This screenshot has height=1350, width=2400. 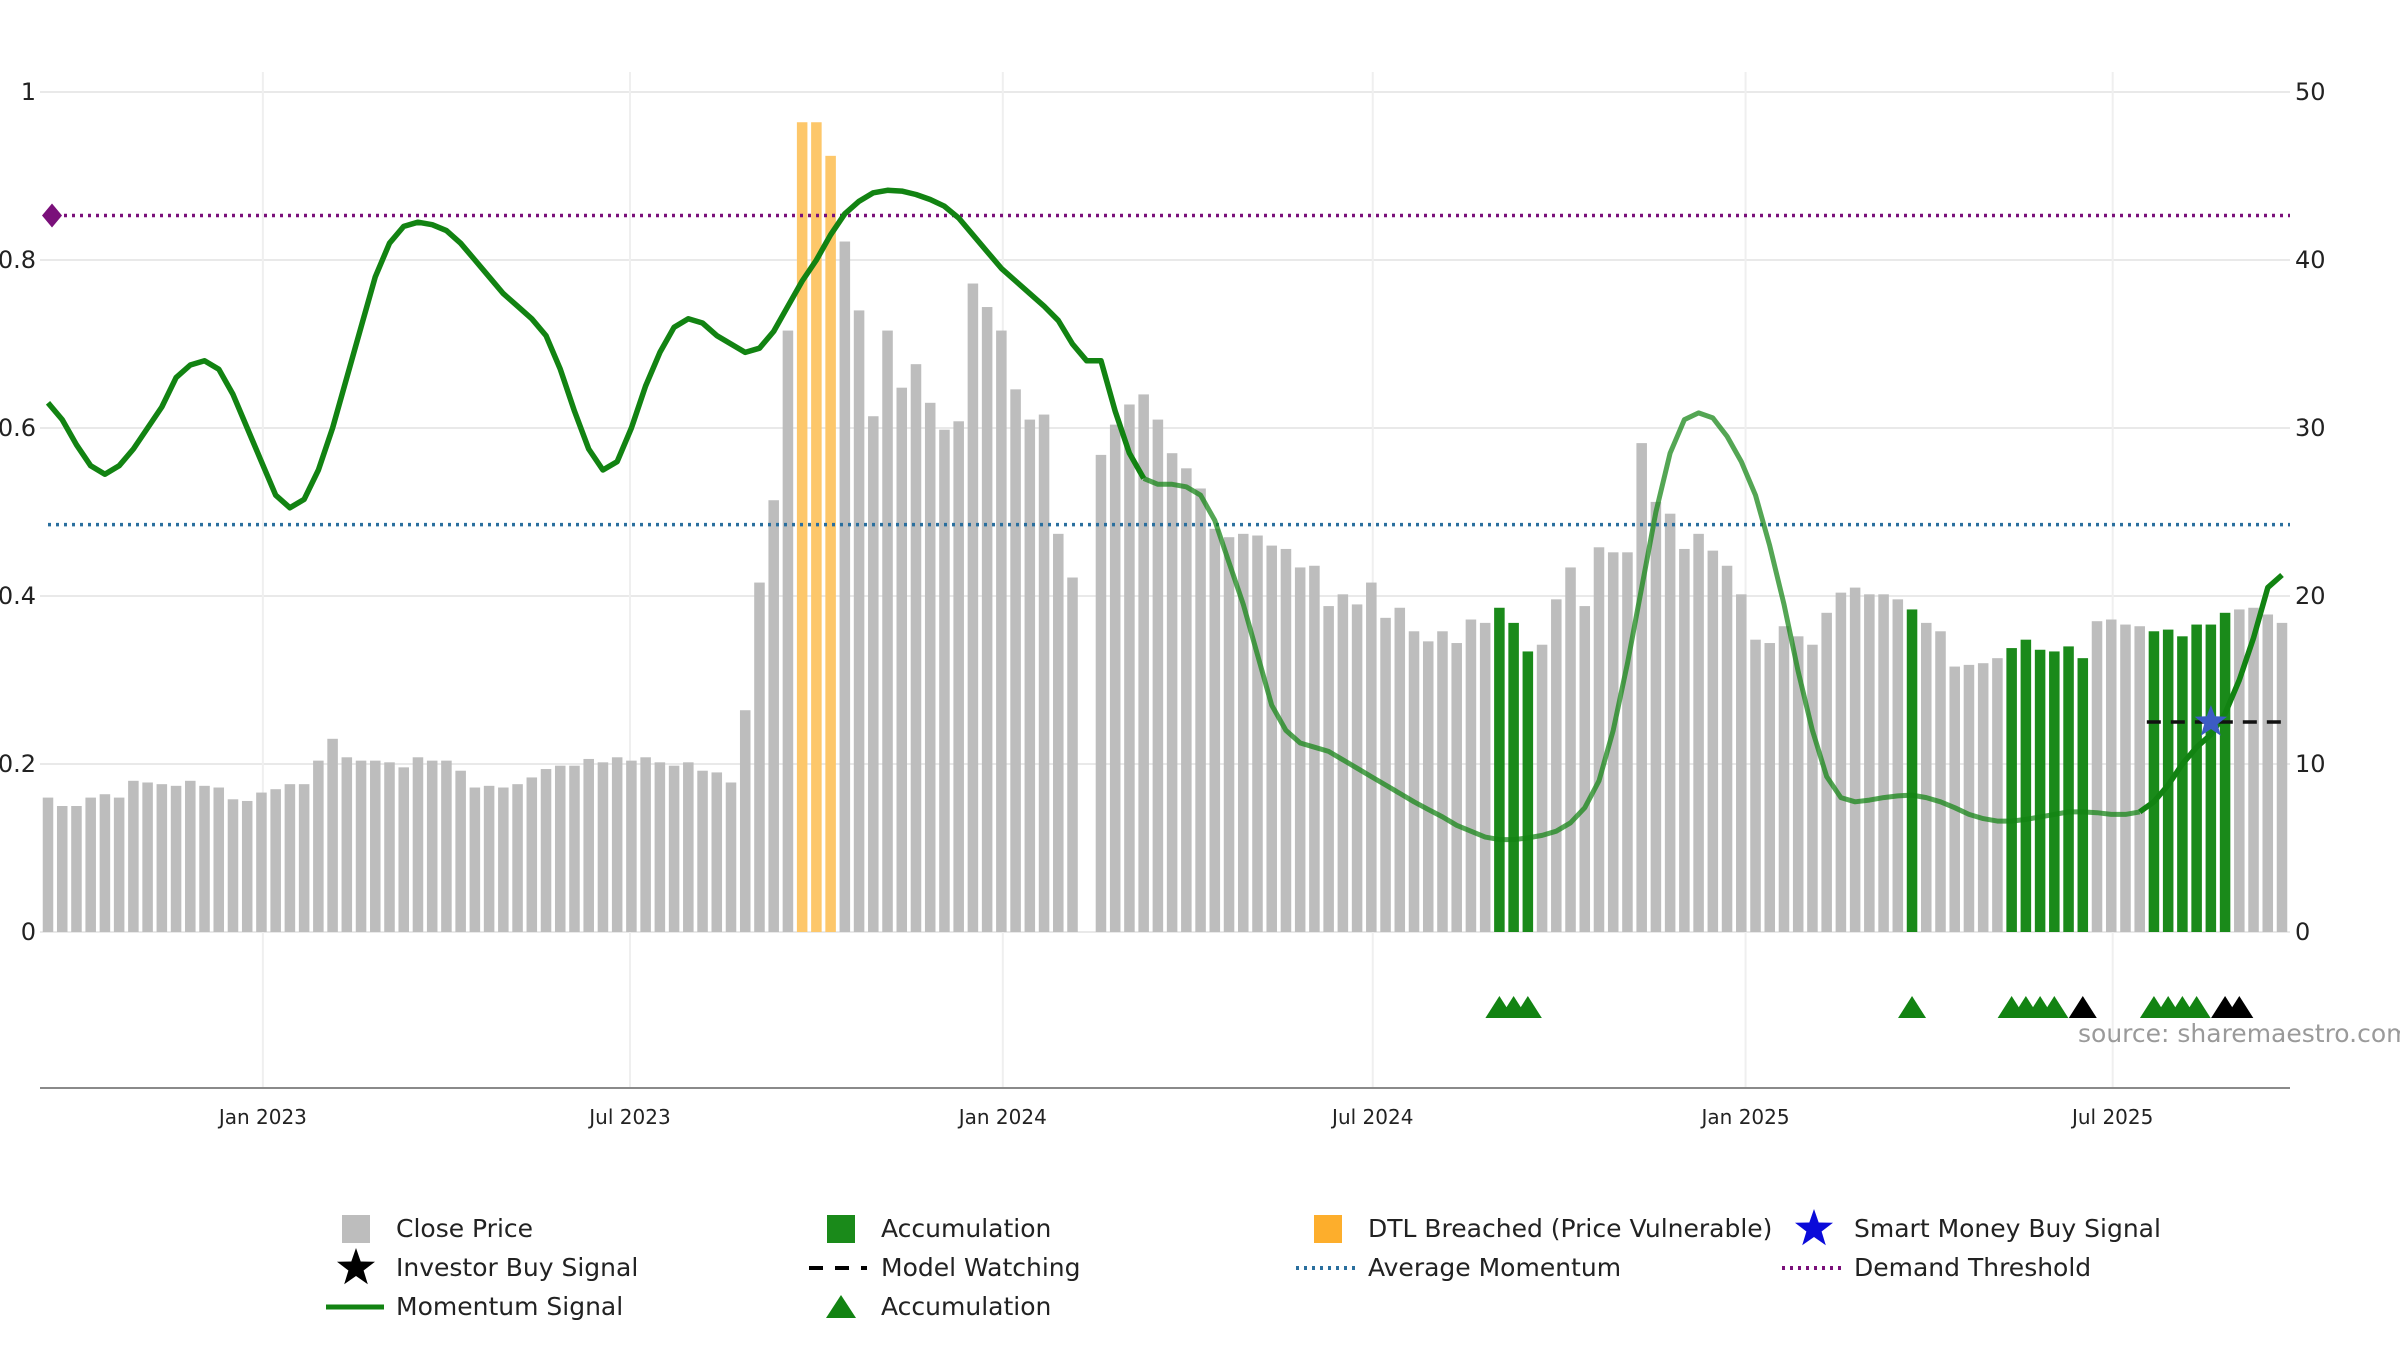 What do you see at coordinates (18, 596) in the screenshot?
I see `left-tick-label: 0.4` at bounding box center [18, 596].